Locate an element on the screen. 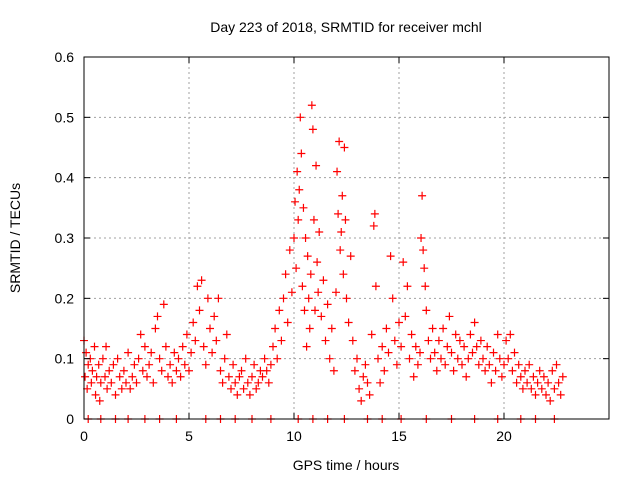 Image resolution: width=640 pixels, height=480 pixels. x-tick-label: 20 is located at coordinates (504, 436).